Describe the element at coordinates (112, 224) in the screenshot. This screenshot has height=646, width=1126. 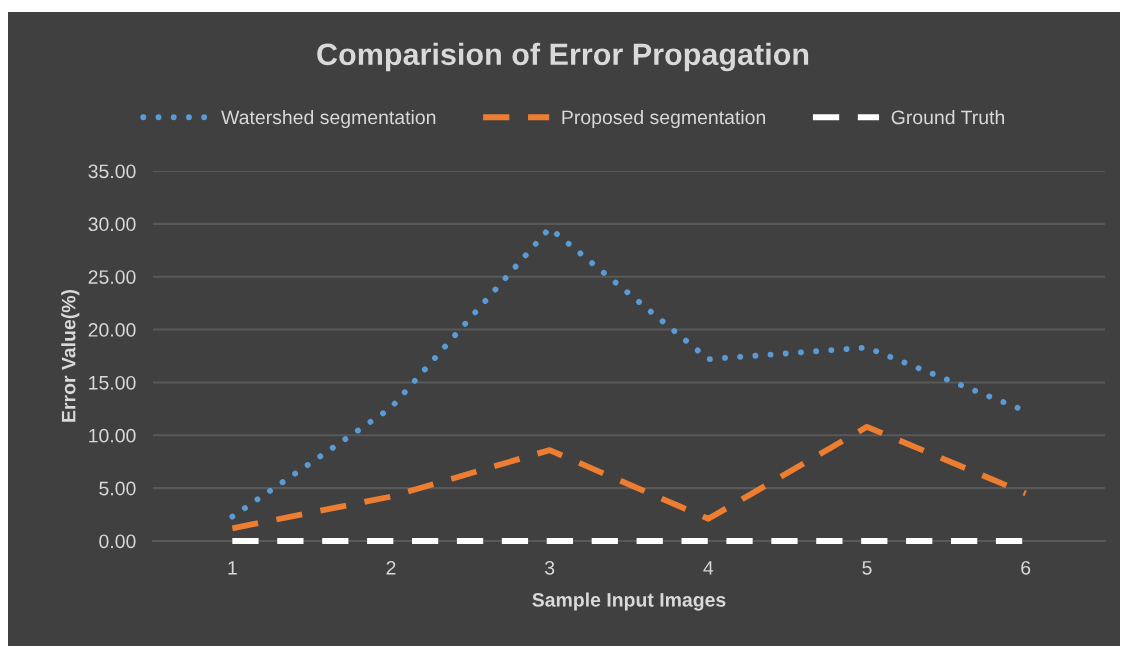
I see `y-tick-label: 30.00` at that location.